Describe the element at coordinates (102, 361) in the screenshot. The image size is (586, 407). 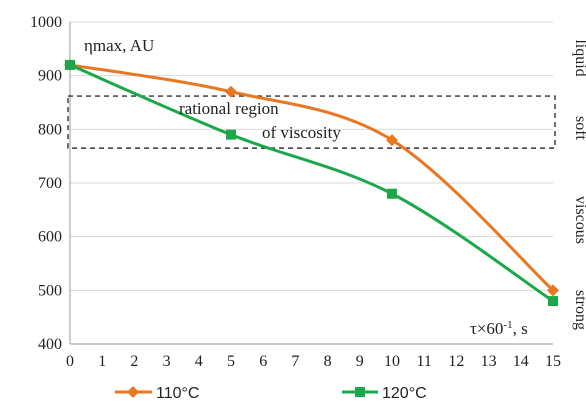
I see `x-tick-label: 1` at that location.